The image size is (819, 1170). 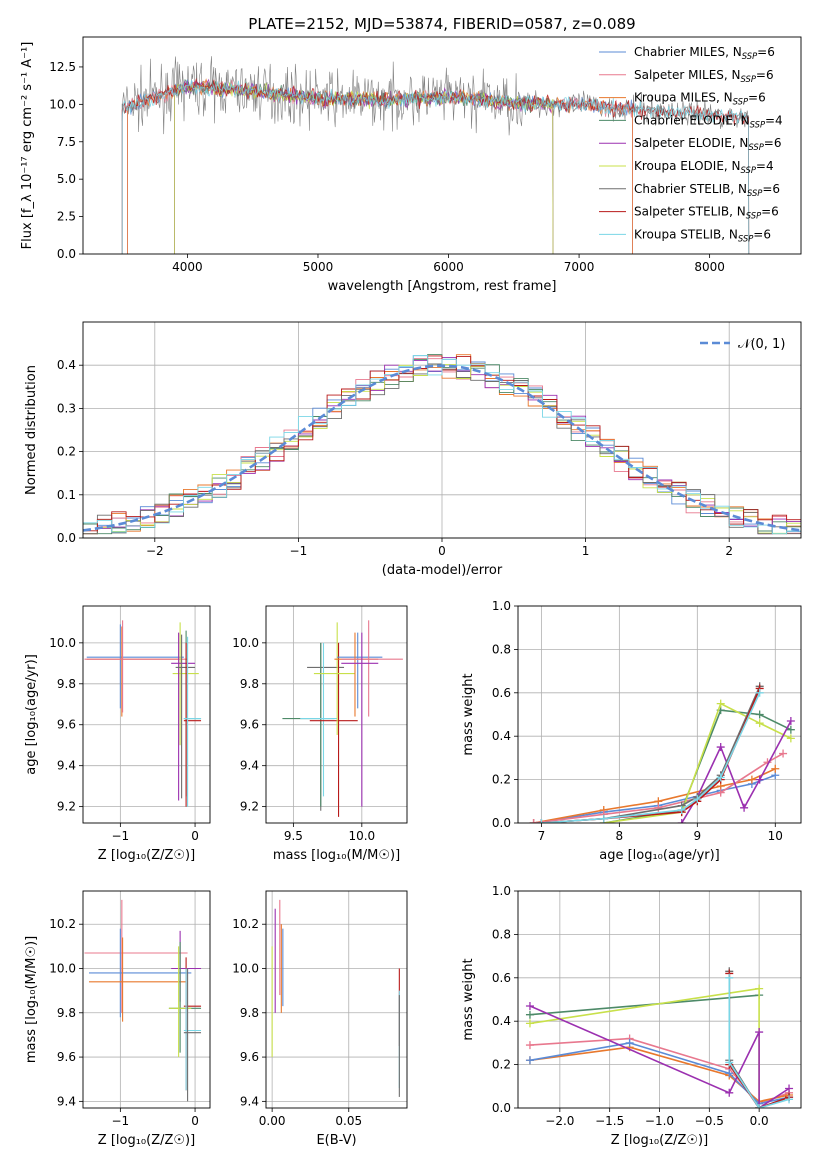 What do you see at coordinates (707, 190) in the screenshot?
I see `legend-entry: Chabrier STELIB, NSSP=6` at bounding box center [707, 190].